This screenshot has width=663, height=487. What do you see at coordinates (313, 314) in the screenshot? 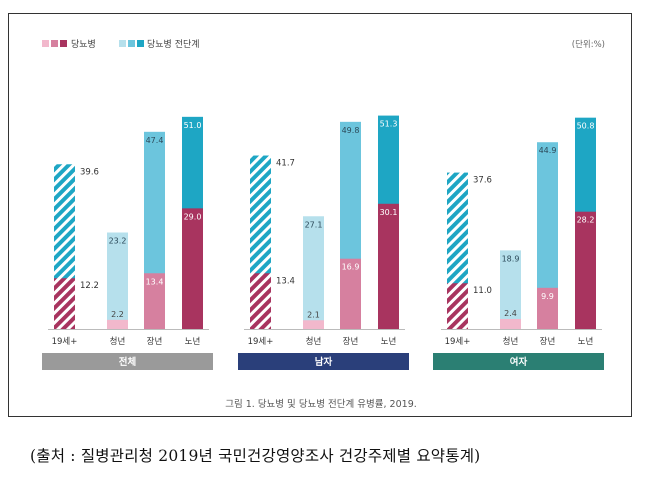
I see `diabetes-value-label: 2.1` at bounding box center [313, 314].